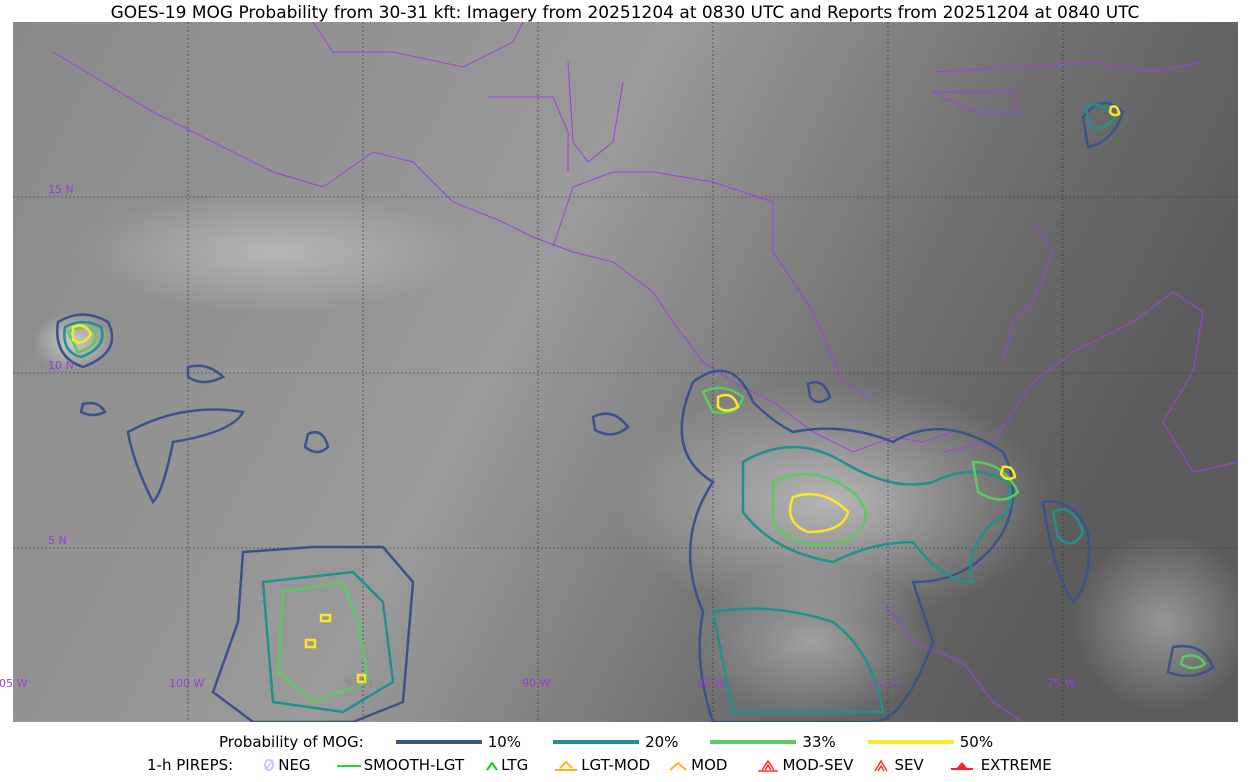  I want to click on pirep-mod: MOD, so click(697, 765).